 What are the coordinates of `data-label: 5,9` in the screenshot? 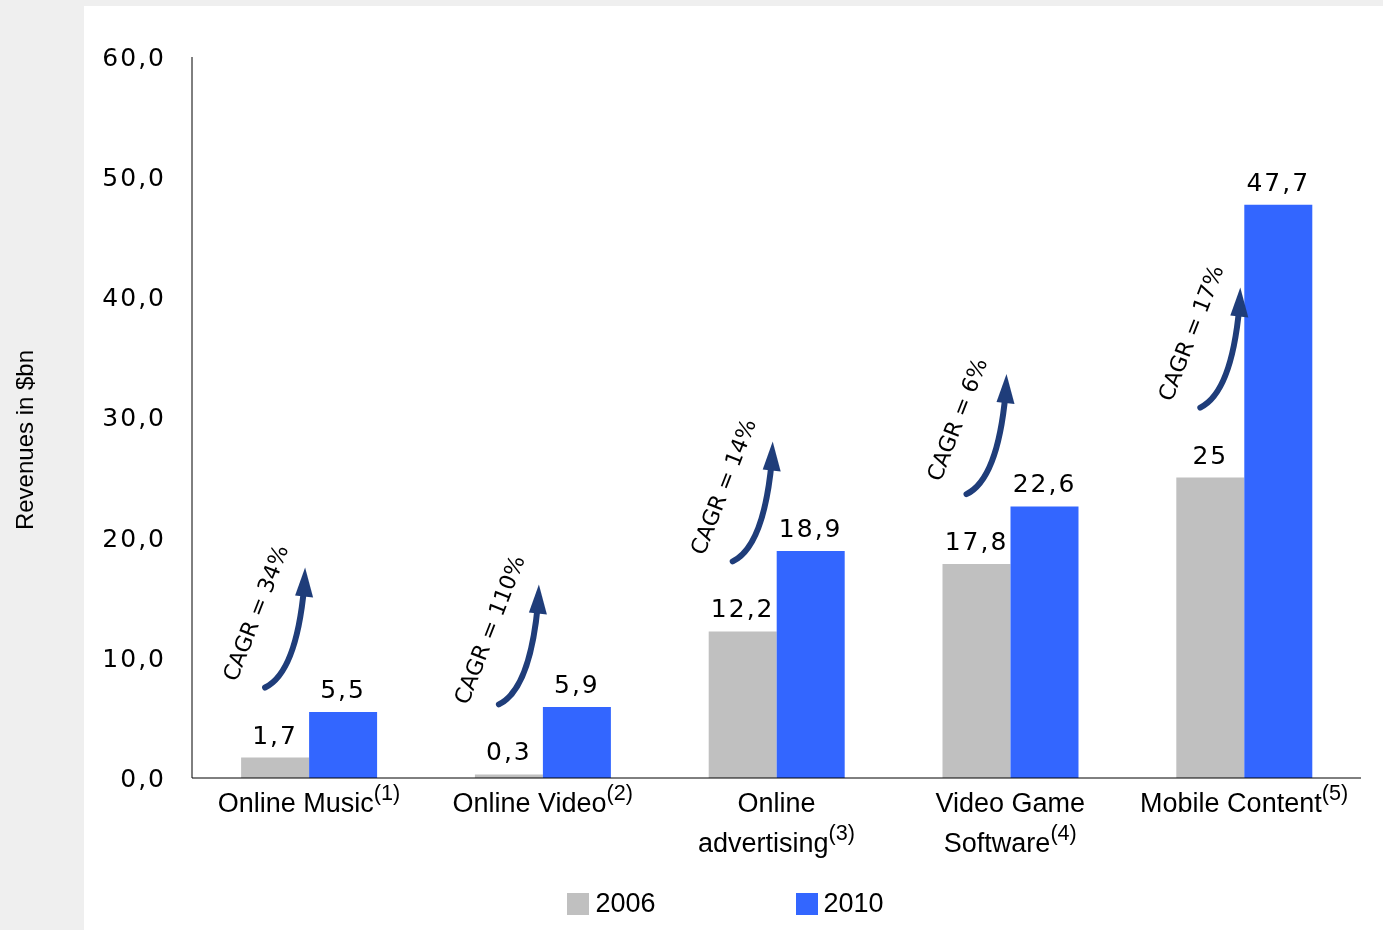 It's located at (577, 685).